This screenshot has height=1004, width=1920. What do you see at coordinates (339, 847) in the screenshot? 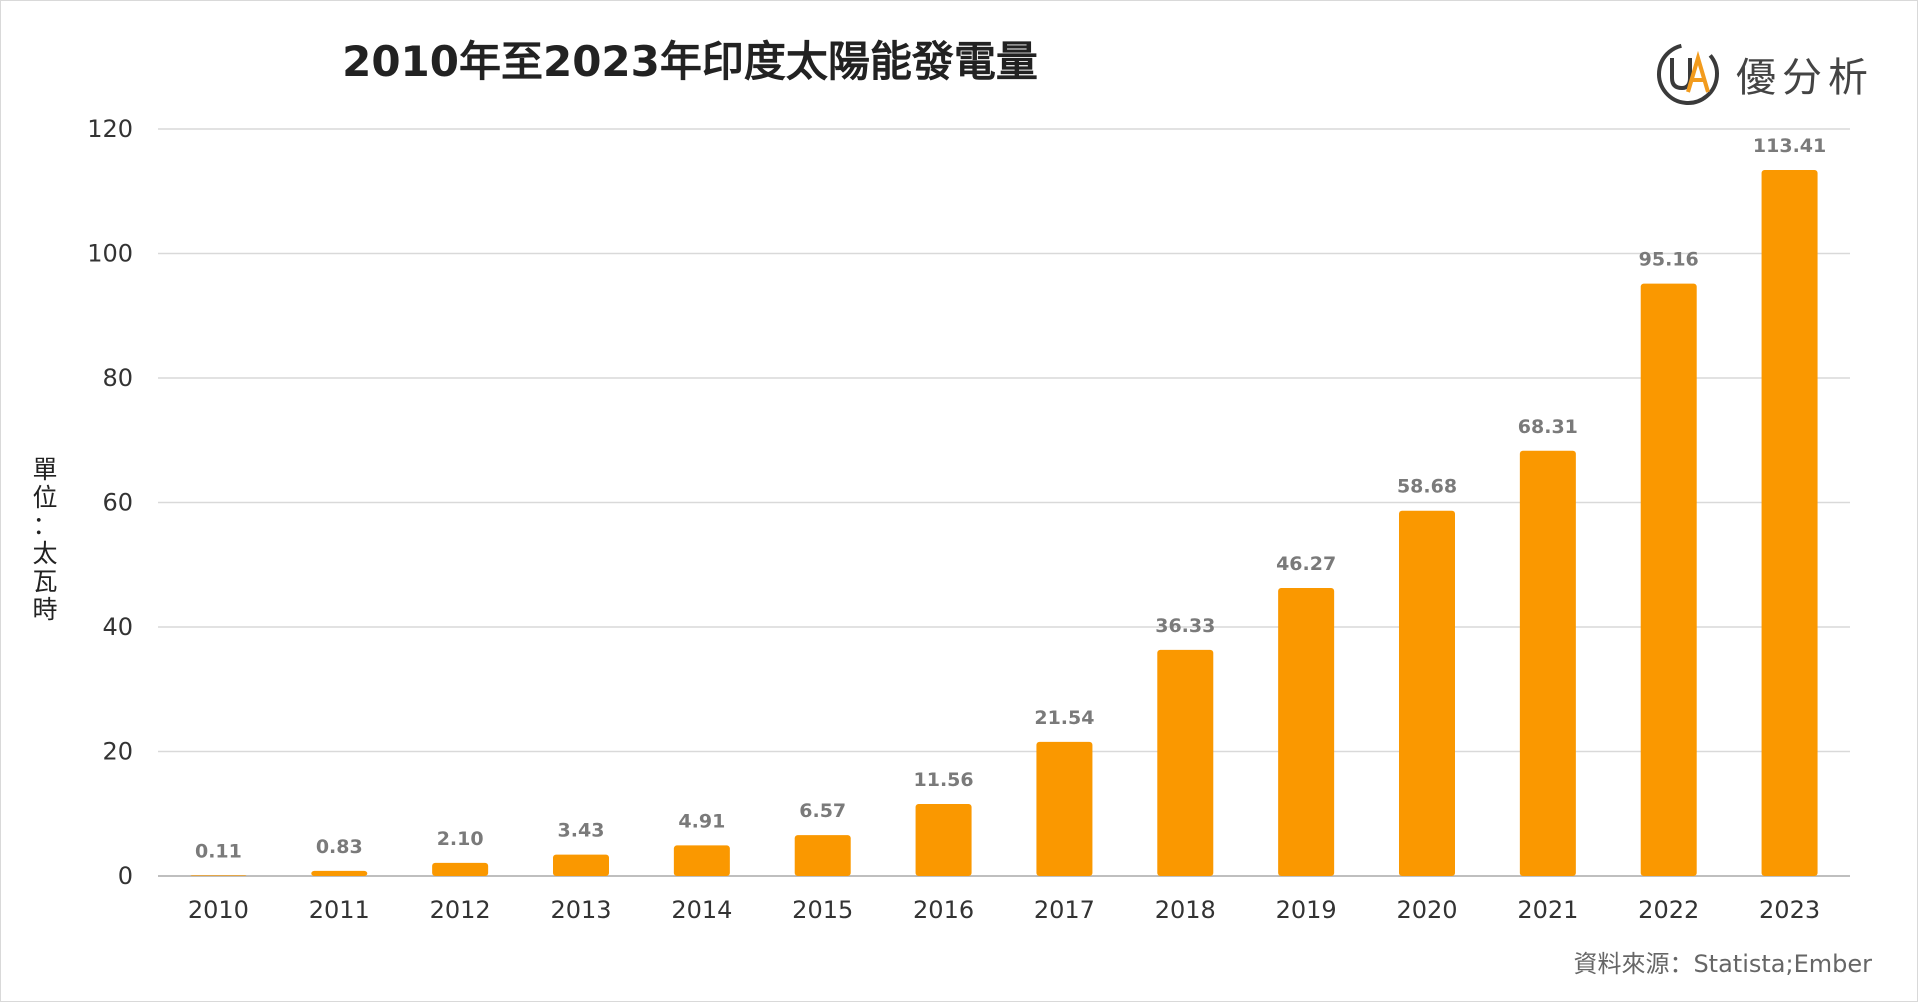
I see `data-label: 0.83` at bounding box center [339, 847].